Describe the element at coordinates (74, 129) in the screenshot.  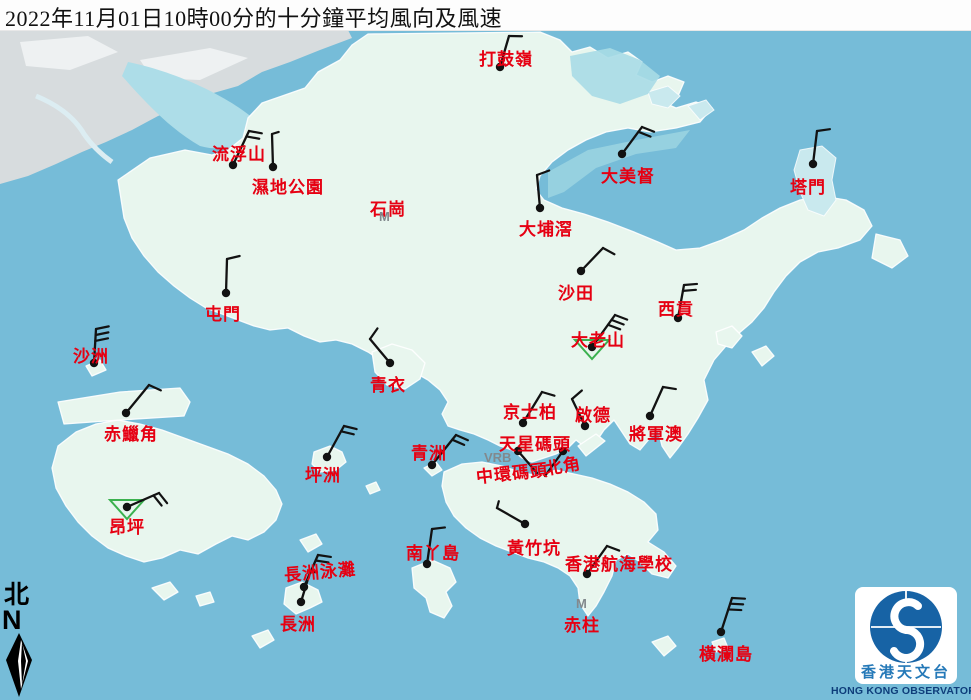
I see `river` at that location.